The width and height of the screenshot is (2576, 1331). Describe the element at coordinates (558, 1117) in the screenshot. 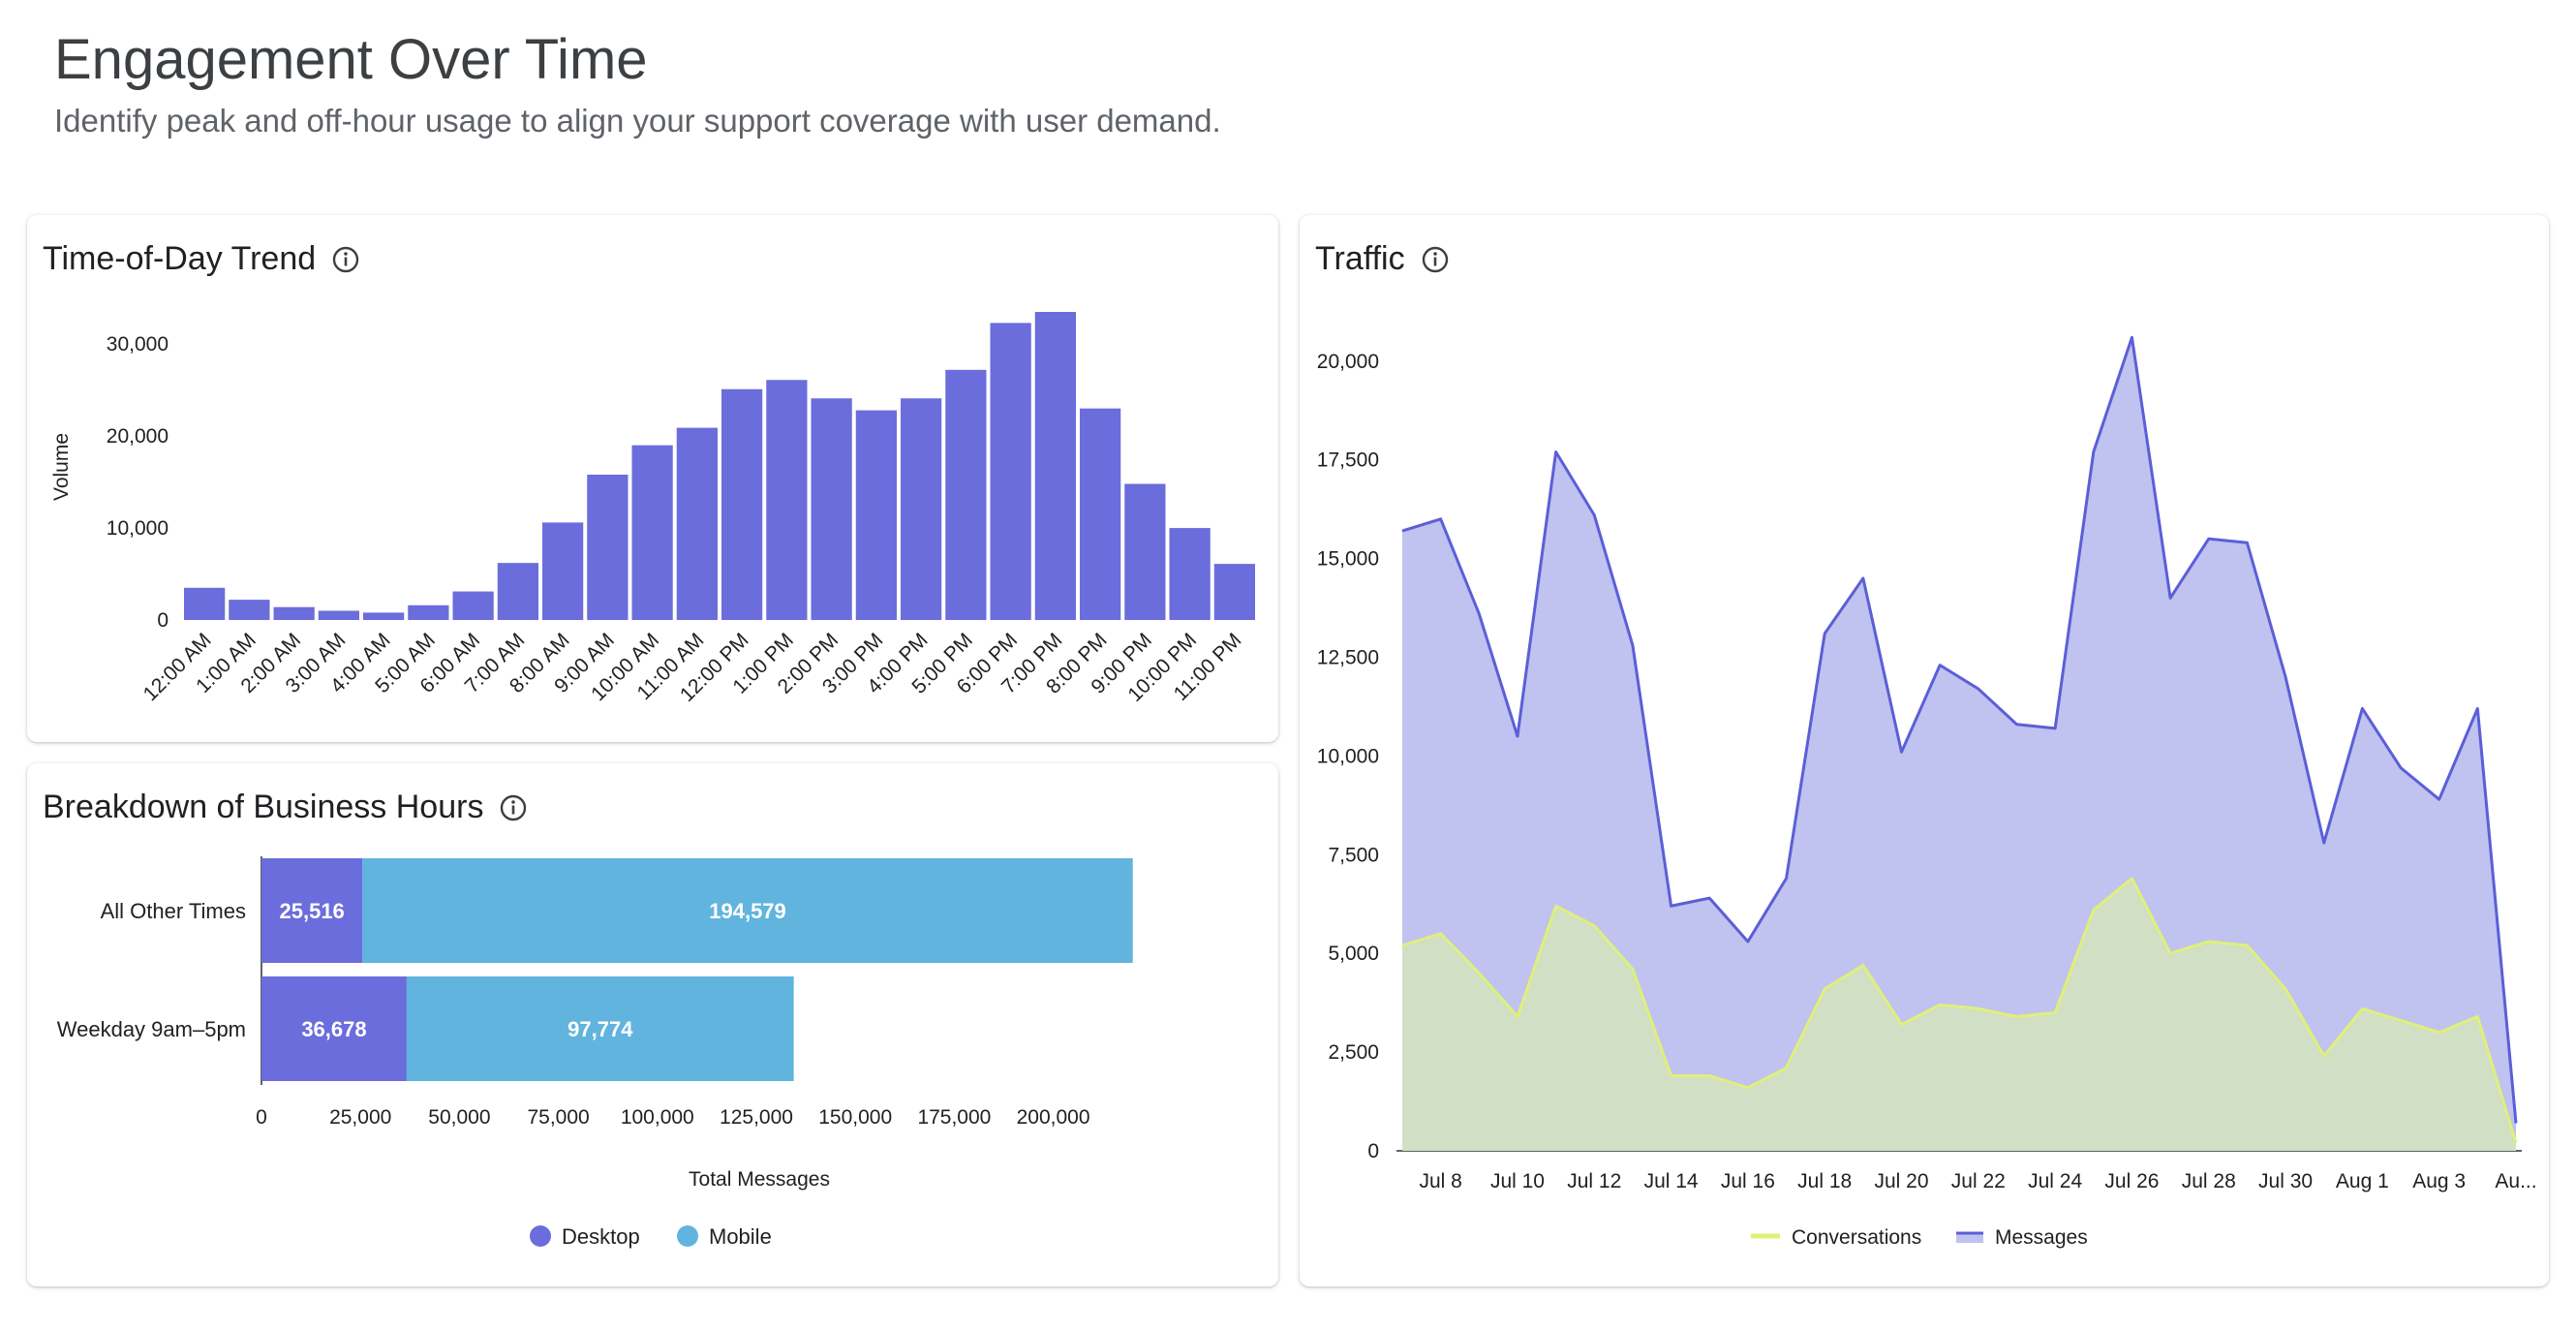

I see `x-tick-label: 75,000` at that location.